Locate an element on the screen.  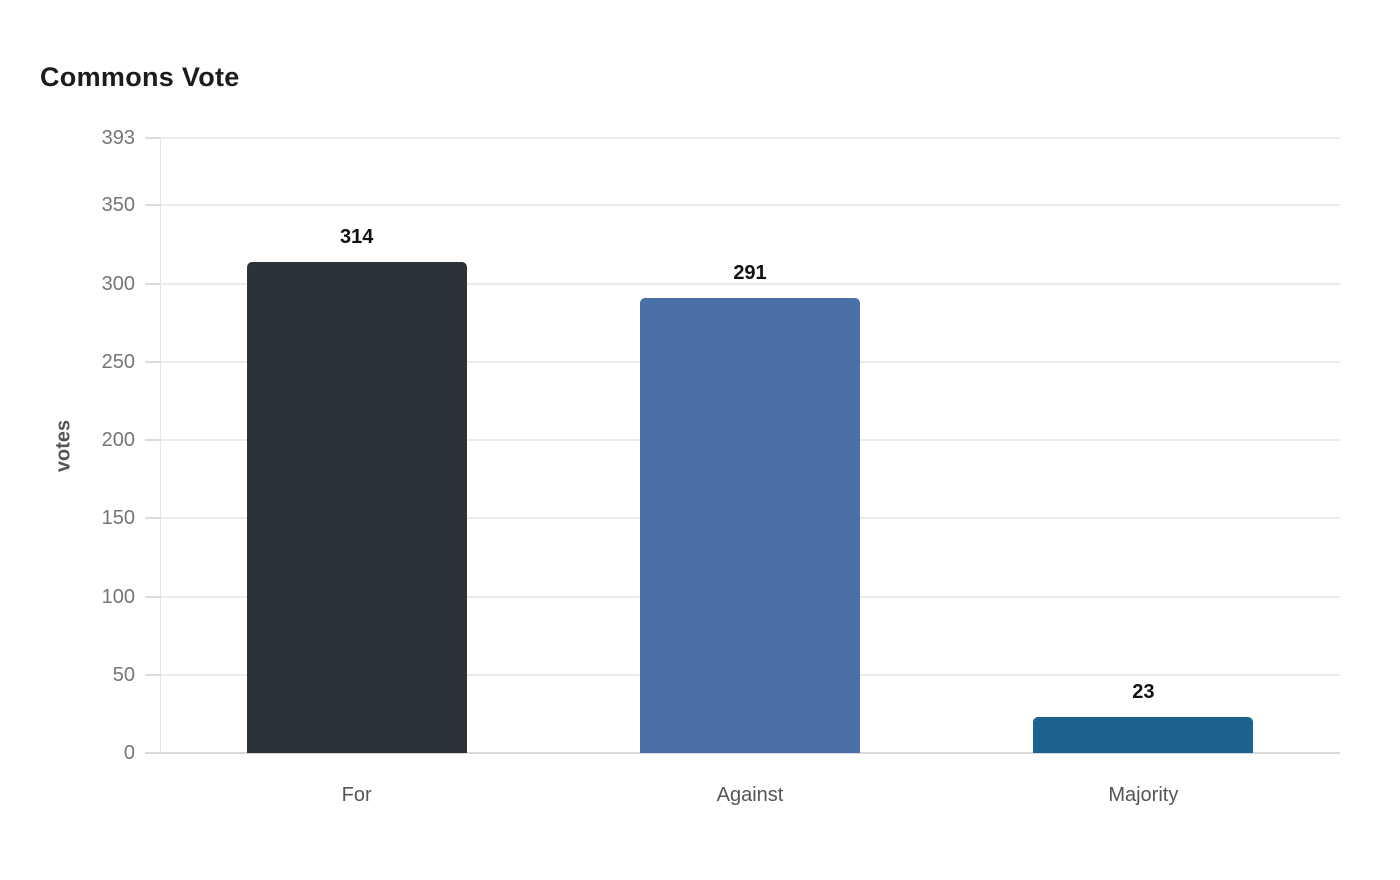
y-tick-label-200: 200 is located at coordinates (118, 440).